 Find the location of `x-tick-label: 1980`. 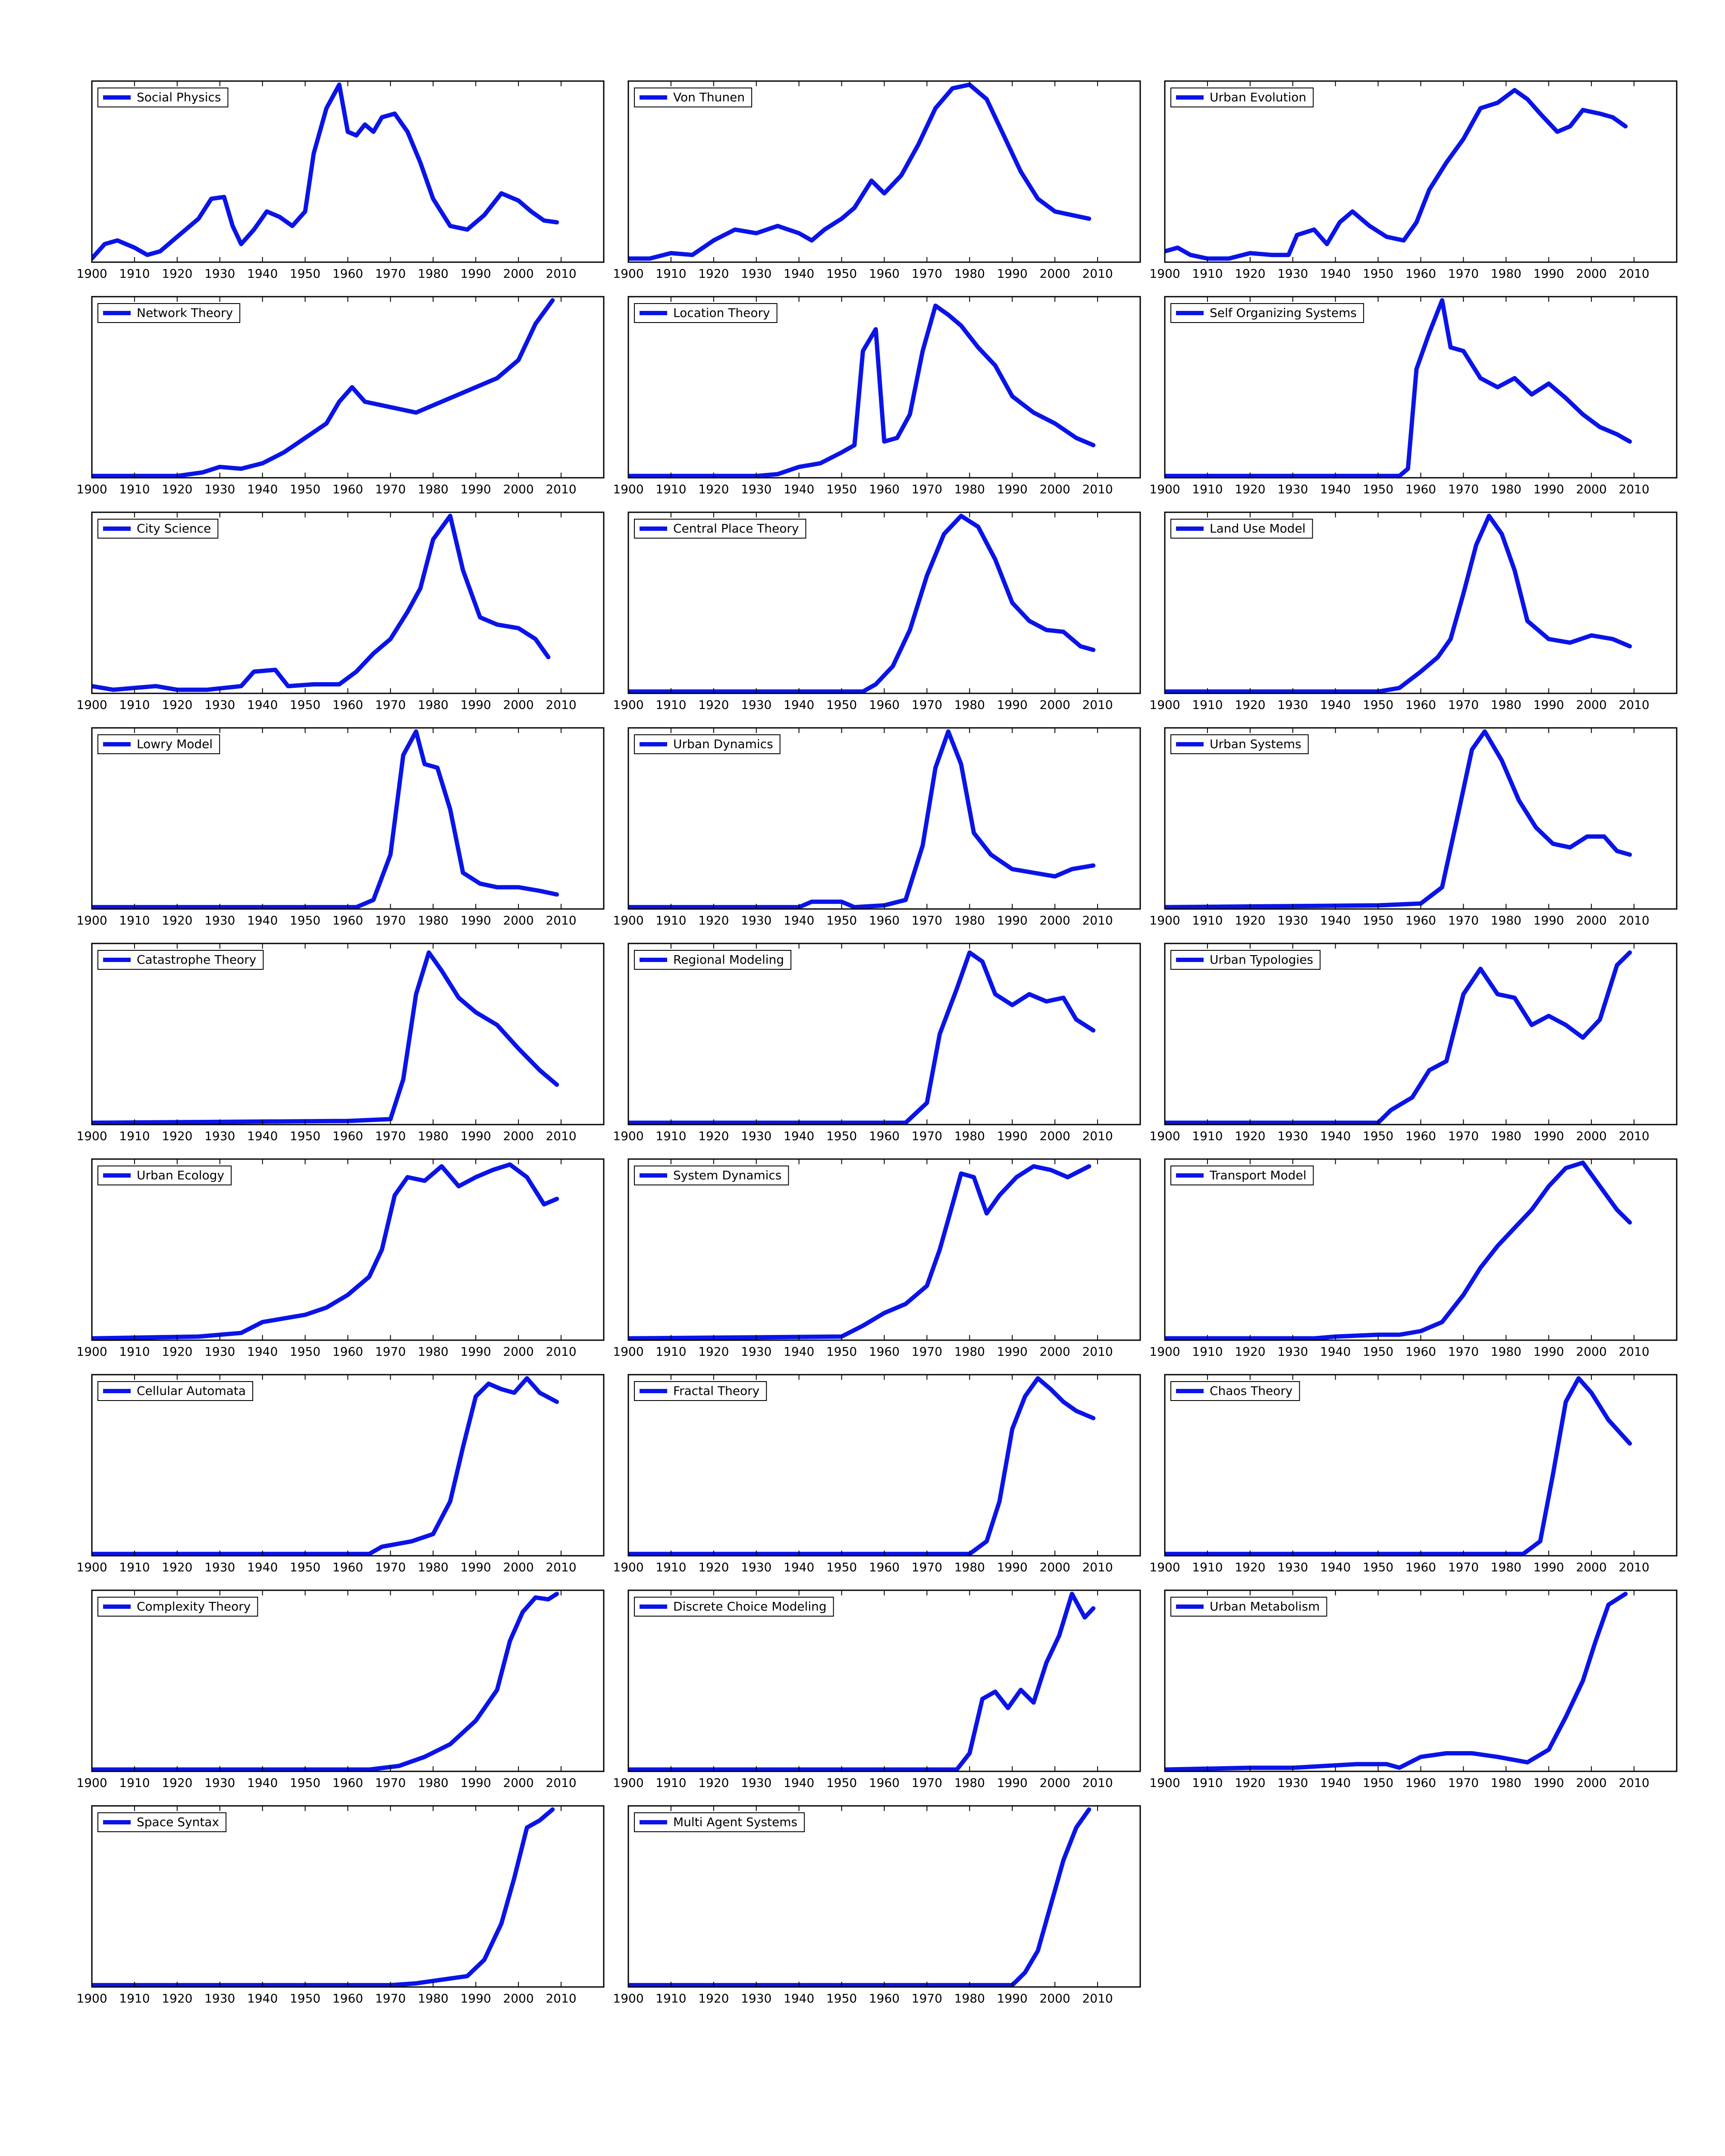

x-tick-label: 1980 is located at coordinates (433, 705).